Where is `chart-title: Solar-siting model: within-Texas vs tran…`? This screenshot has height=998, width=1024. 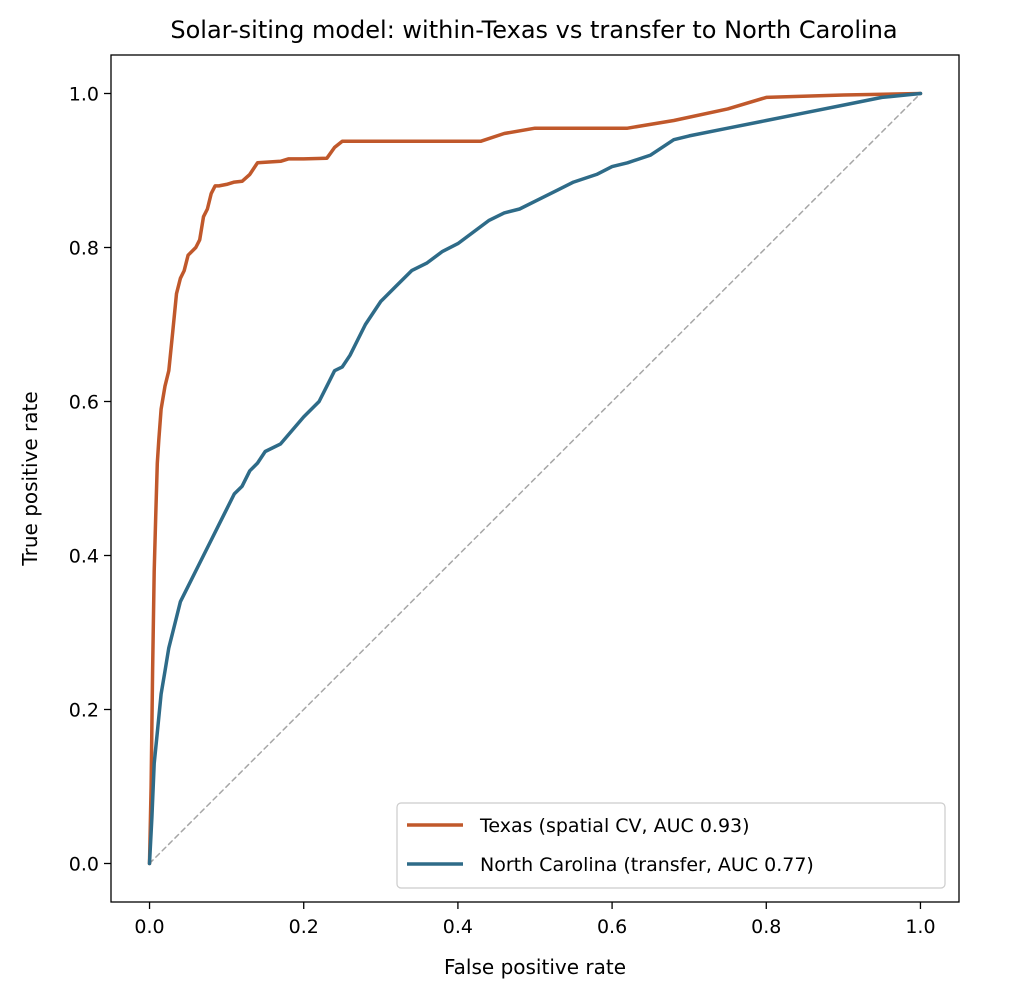
chart-title: Solar-siting model: within-Texas vs tran… is located at coordinates (533, 30).